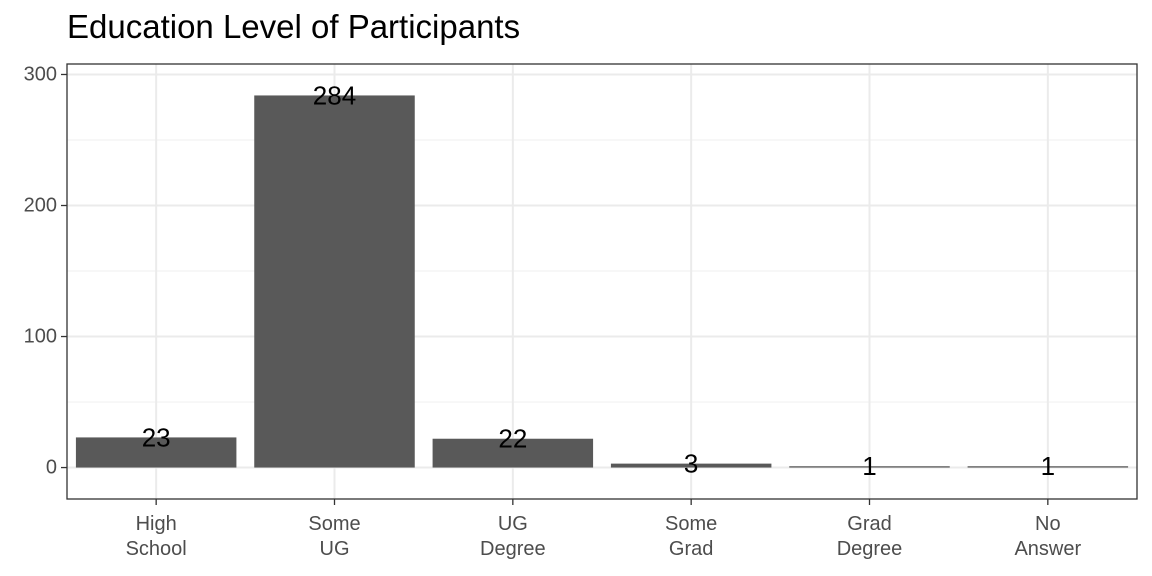 This screenshot has height=576, width=1152. I want to click on y-tick-label: 0, so click(51, 468).